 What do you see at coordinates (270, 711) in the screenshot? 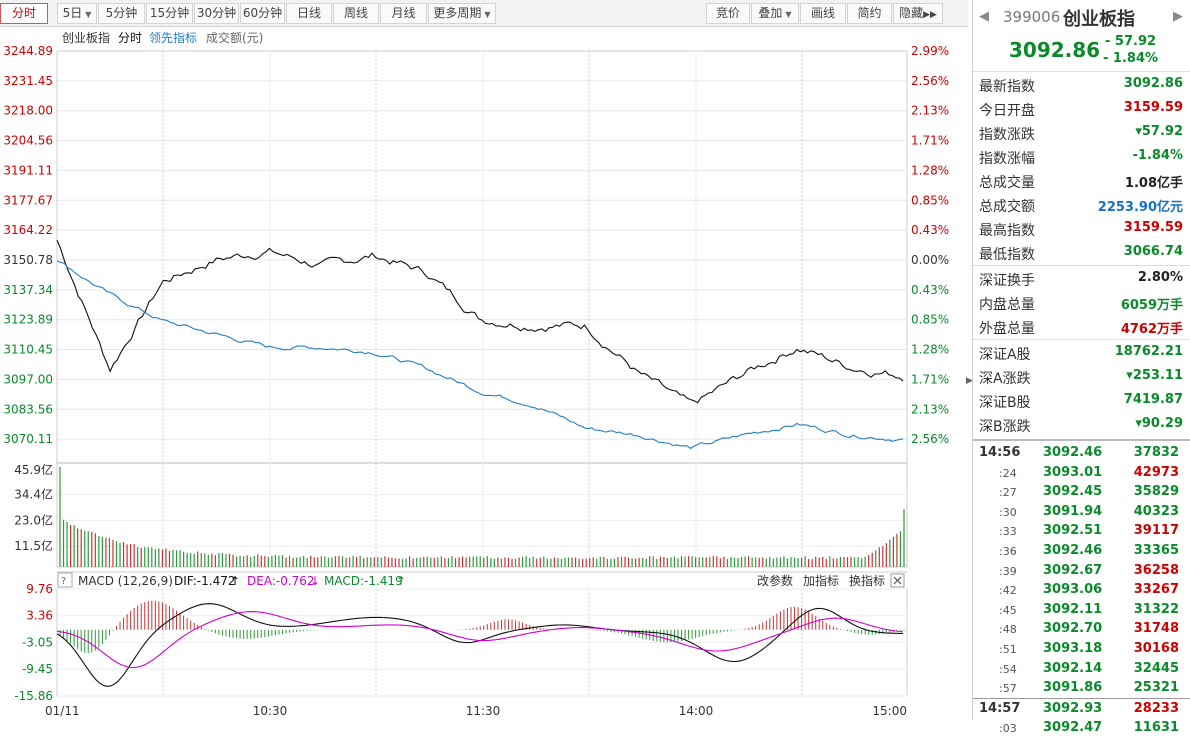
I see `time-axis-label: 10:30` at bounding box center [270, 711].